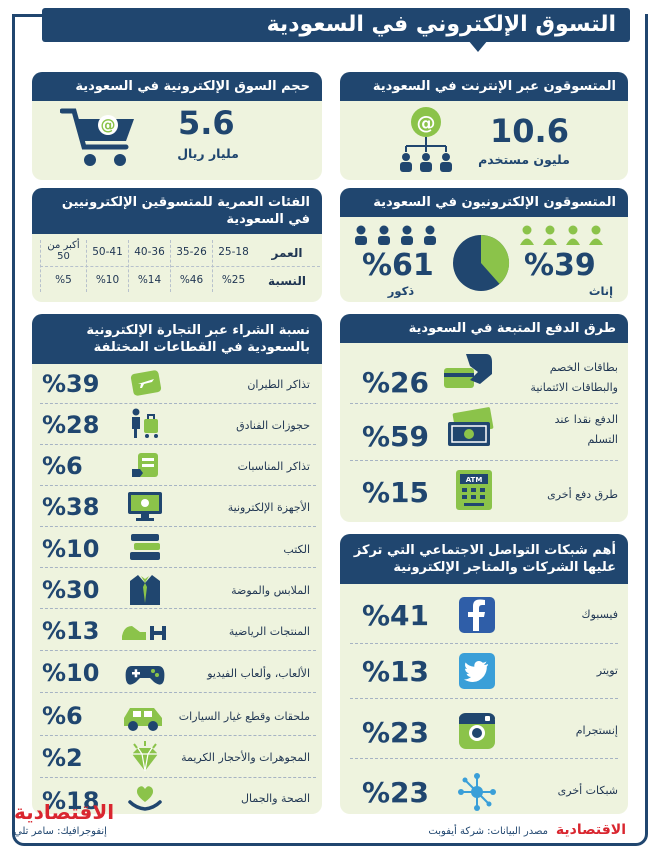 Image resolution: width=660 pixels, height=855 pixels. What do you see at coordinates (275, 798) in the screenshot?
I see `sector-label: الصحة والجمال` at bounding box center [275, 798].